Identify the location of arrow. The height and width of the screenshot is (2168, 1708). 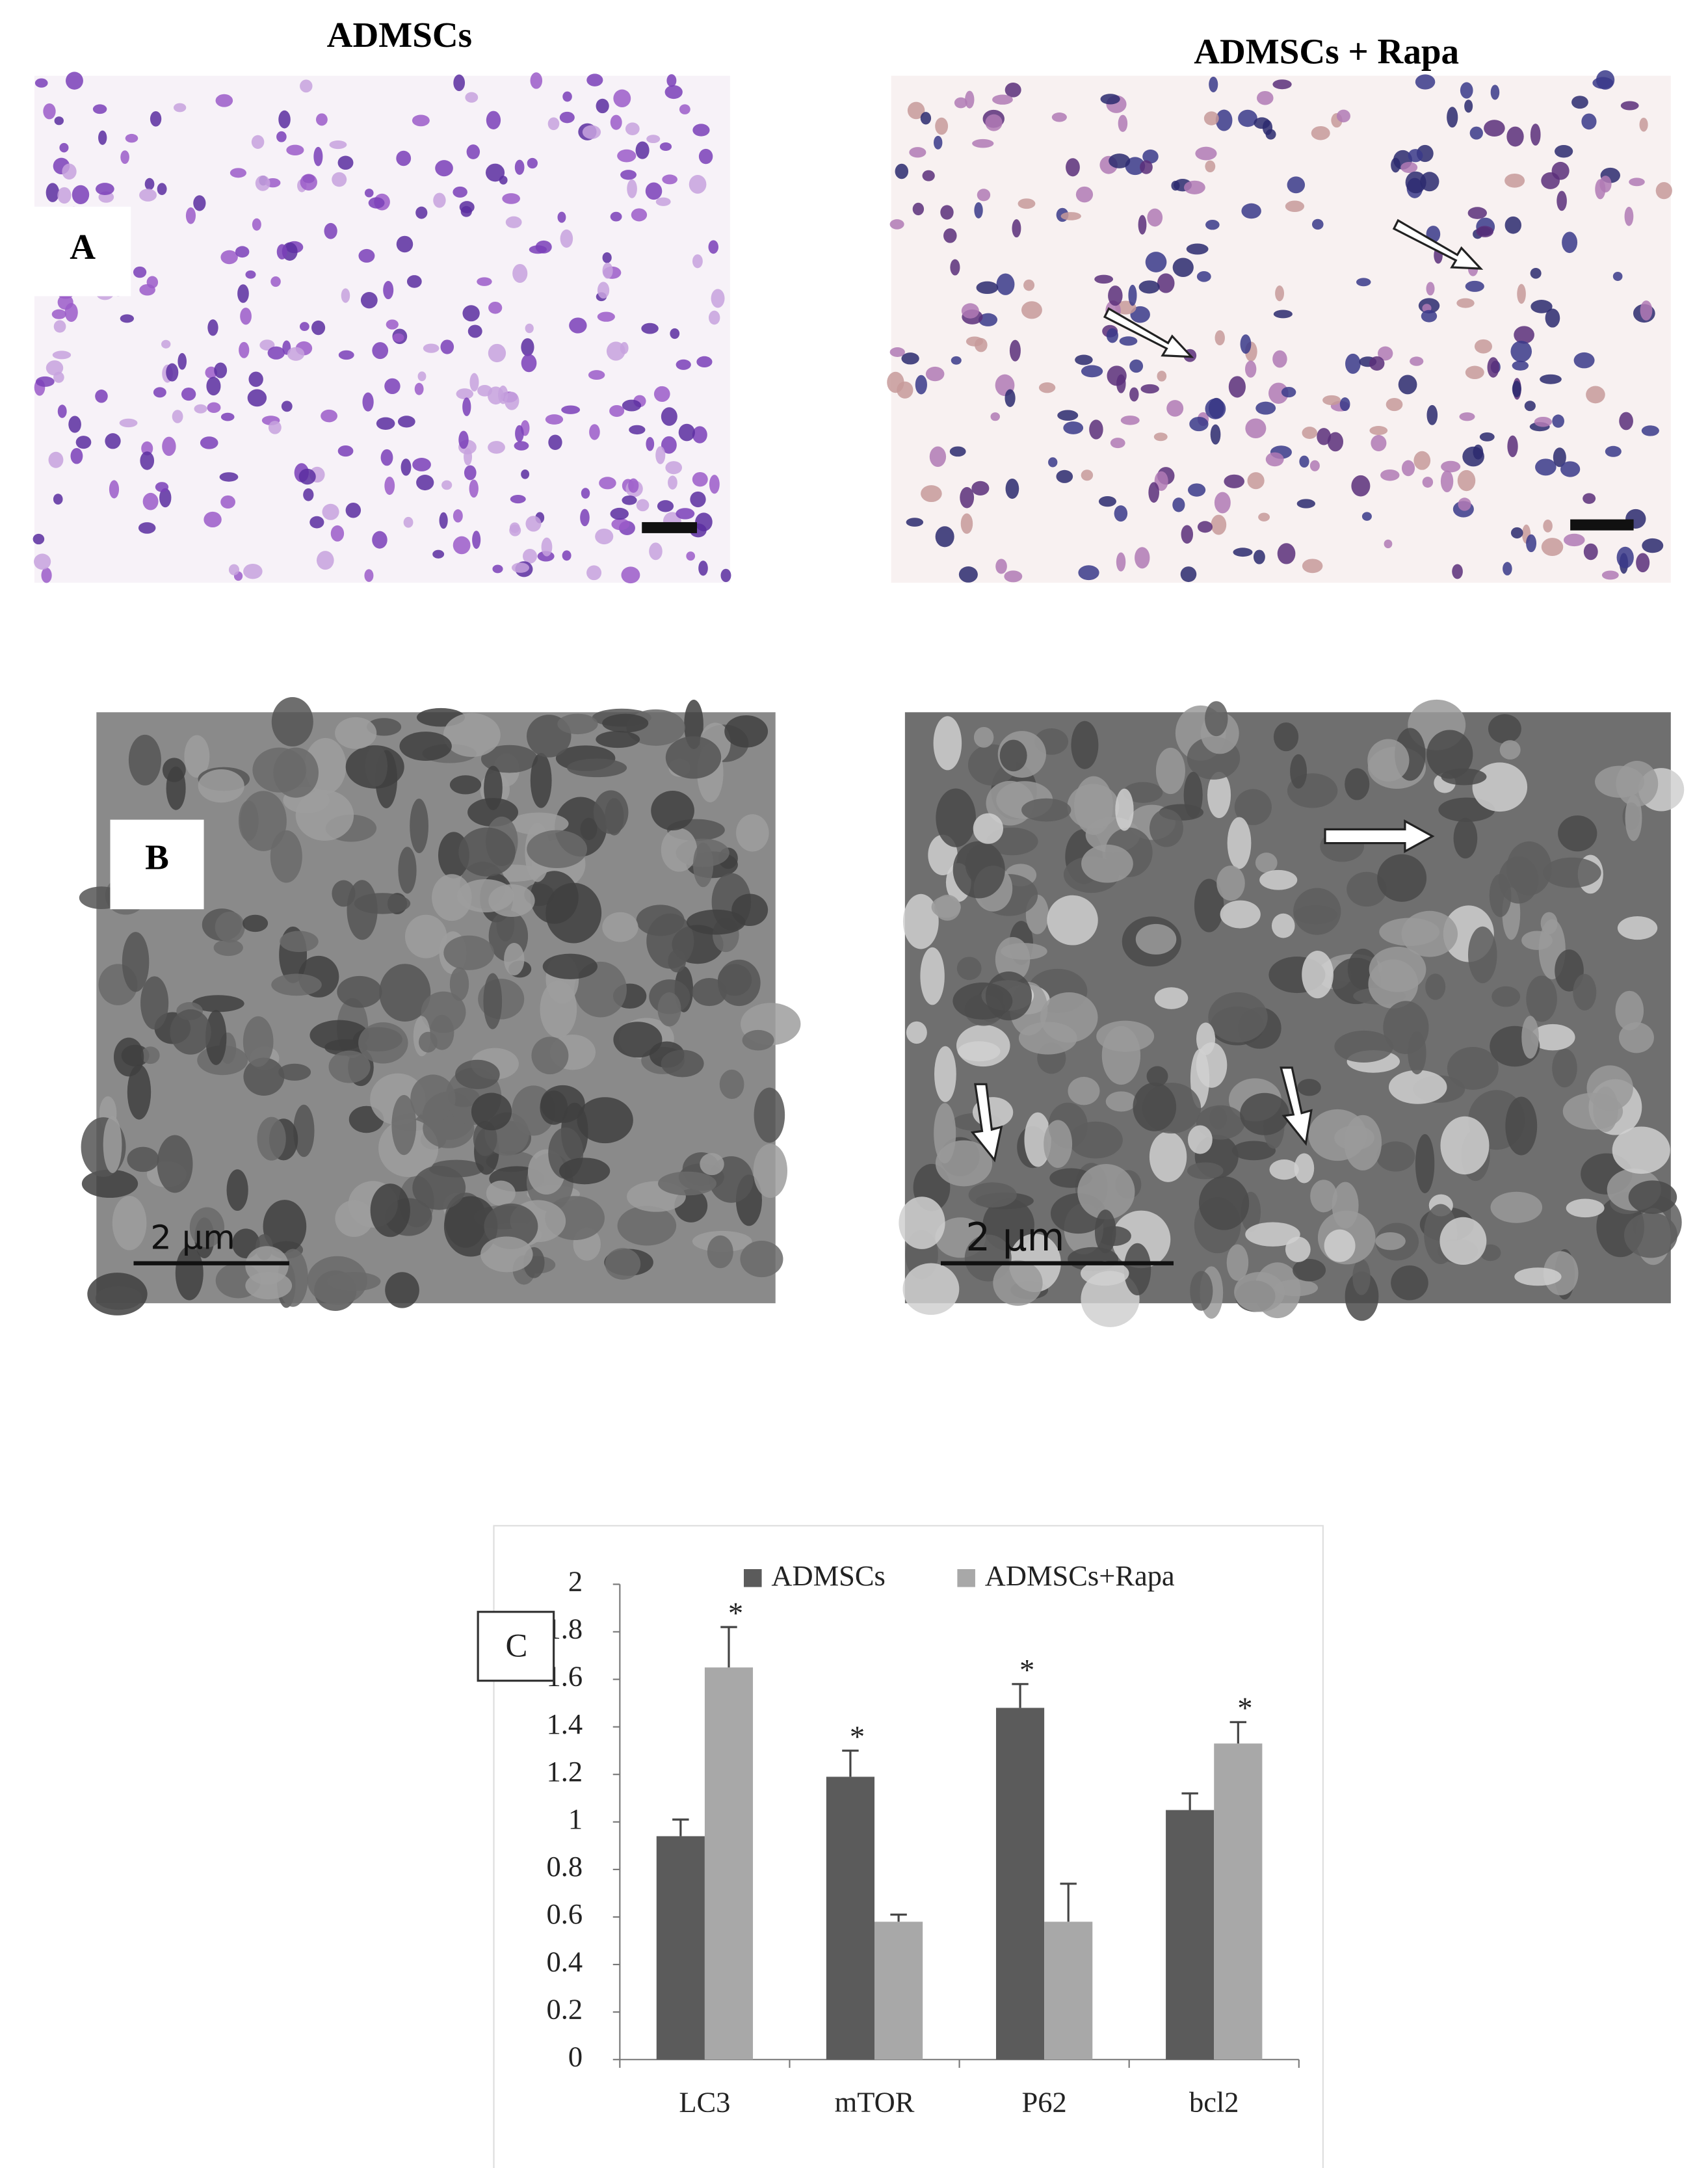
(1438, 244).